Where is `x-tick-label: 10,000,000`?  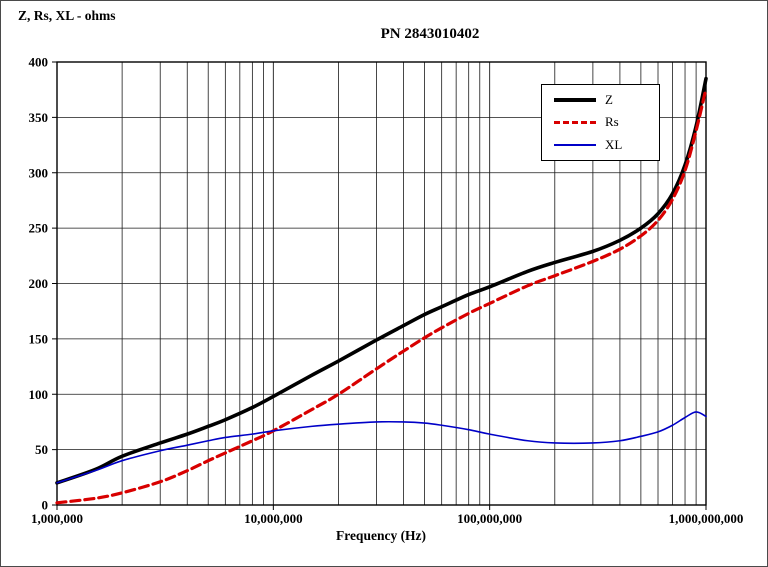 x-tick-label: 10,000,000 is located at coordinates (273, 518).